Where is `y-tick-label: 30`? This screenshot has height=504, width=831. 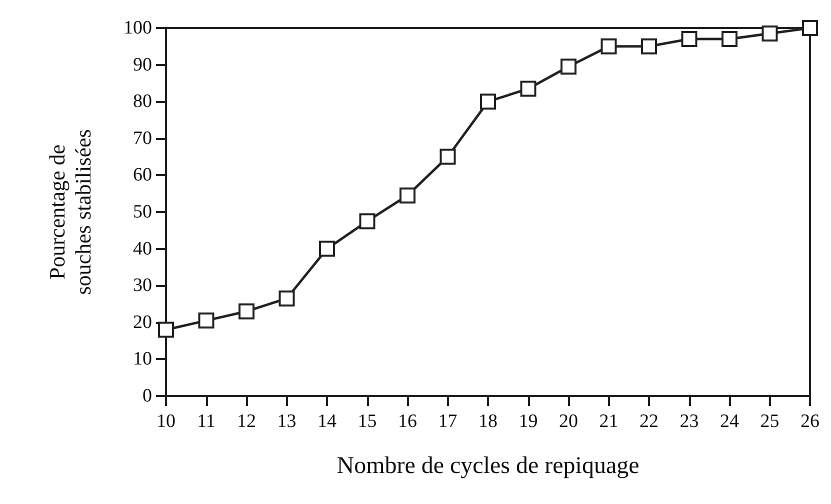 y-tick-label: 30 is located at coordinates (142, 285).